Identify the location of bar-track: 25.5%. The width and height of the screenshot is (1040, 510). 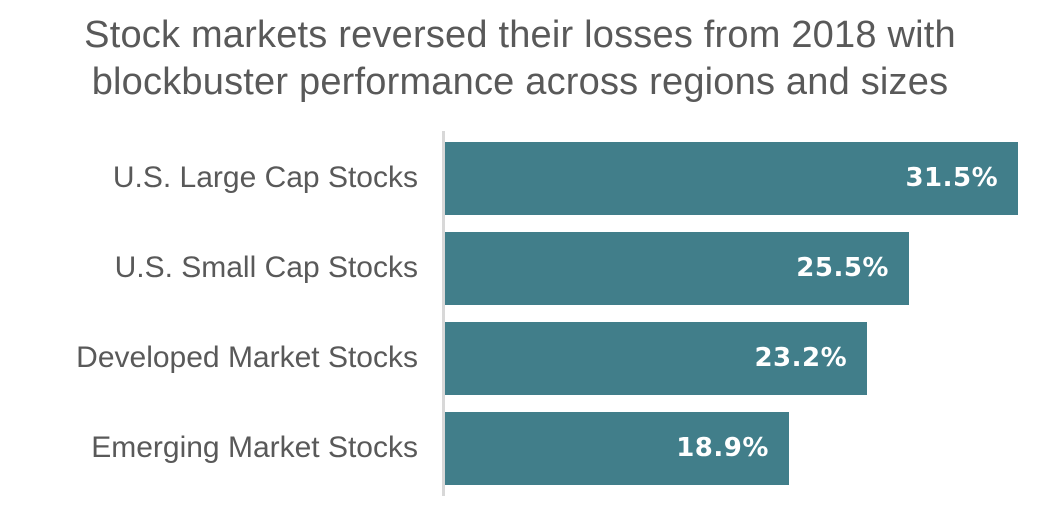
(742, 268).